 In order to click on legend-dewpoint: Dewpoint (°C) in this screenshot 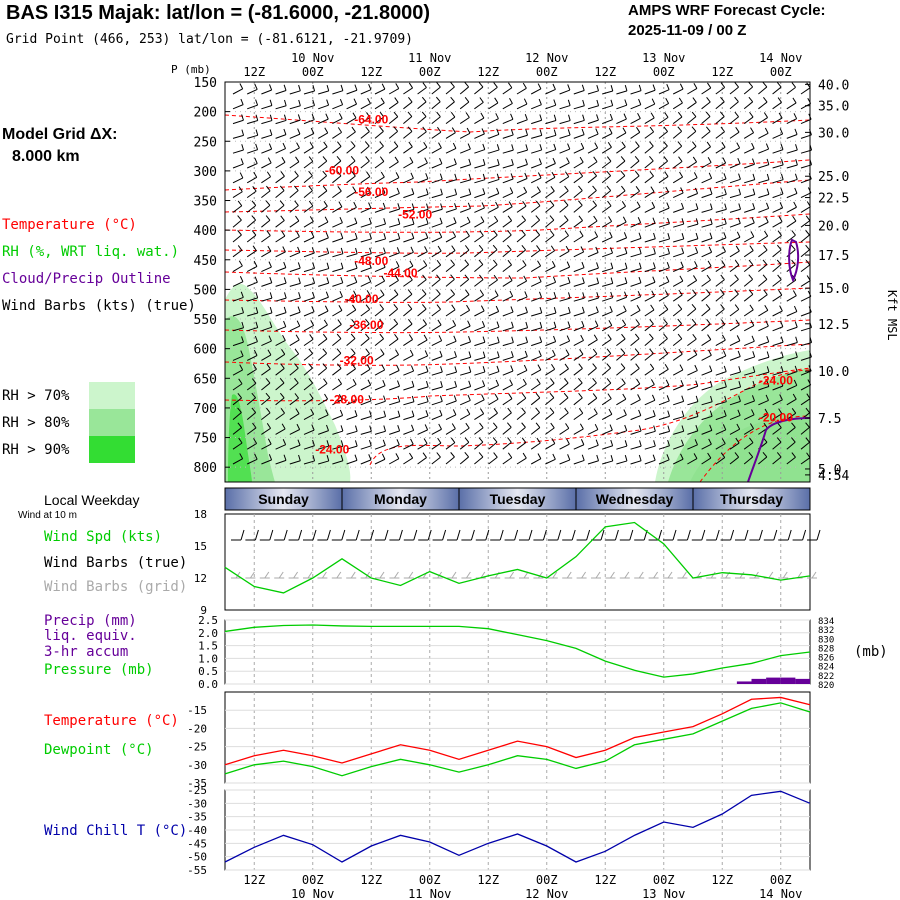, I will do `click(99, 750)`.